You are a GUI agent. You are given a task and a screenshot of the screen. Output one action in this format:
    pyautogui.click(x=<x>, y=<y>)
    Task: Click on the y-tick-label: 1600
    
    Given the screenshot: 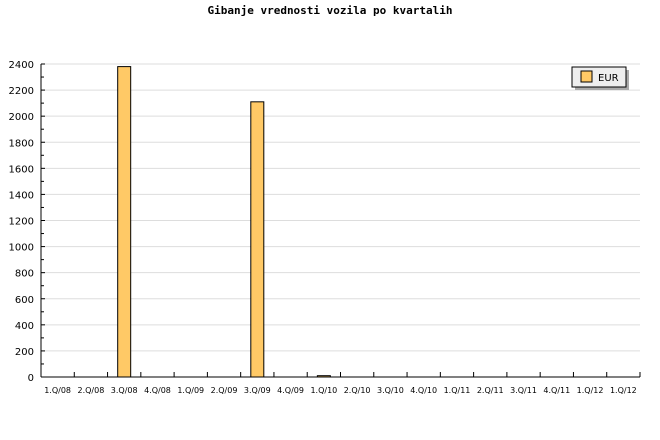 What is the action you would take?
    pyautogui.click(x=21, y=169)
    